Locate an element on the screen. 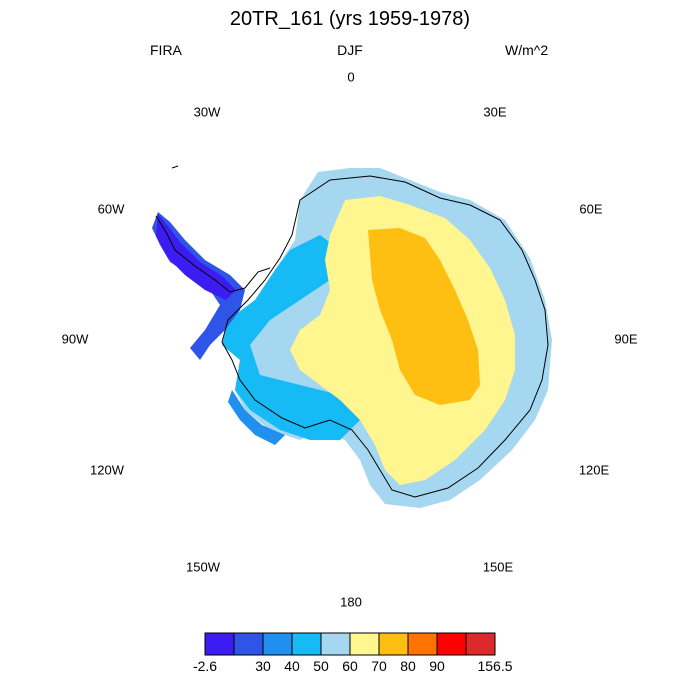 Image resolution: width=700 pixels, height=700 pixels. colorbar-label: 80 is located at coordinates (408, 666).